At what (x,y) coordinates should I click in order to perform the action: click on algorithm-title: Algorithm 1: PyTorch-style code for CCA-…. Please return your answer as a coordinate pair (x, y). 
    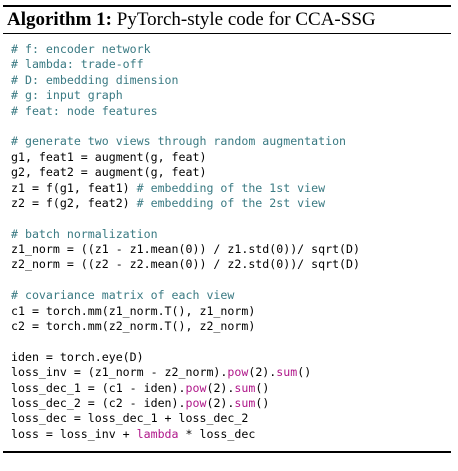
    Looking at the image, I should click on (227, 20).